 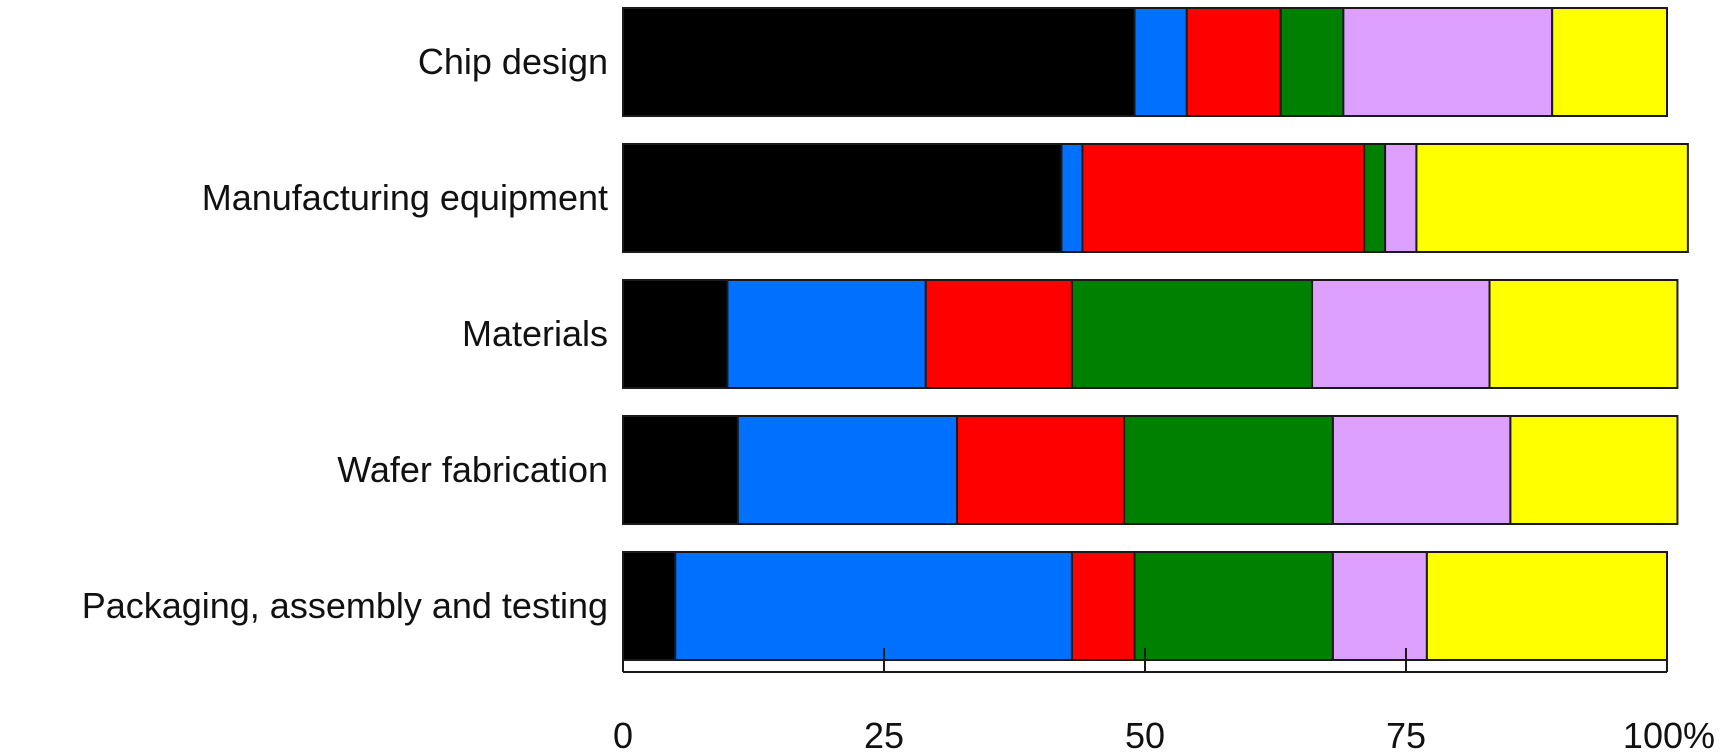 What do you see at coordinates (535, 333) in the screenshot?
I see `category-label: Materials` at bounding box center [535, 333].